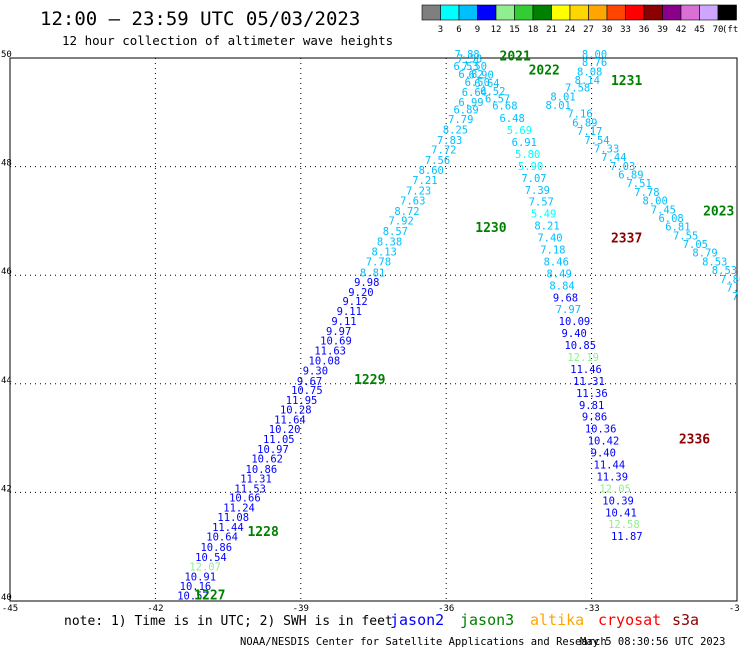 The image size is (740, 650). I want to click on wave-height-value: 5.90, so click(530, 167).